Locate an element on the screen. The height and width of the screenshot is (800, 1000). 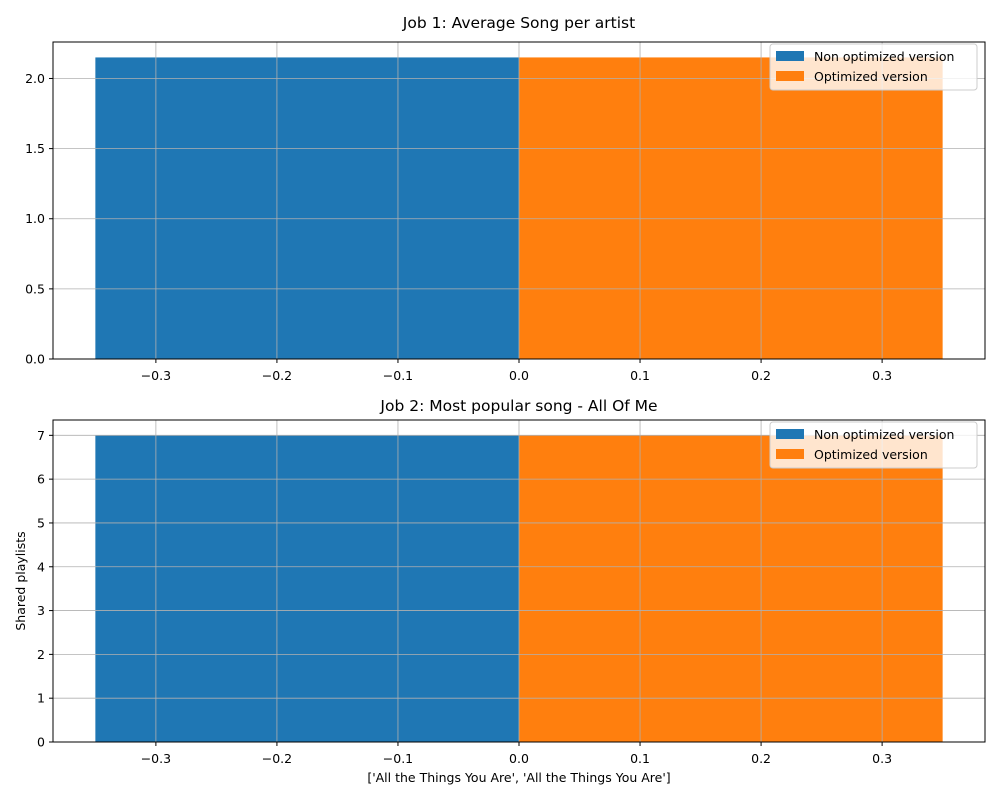
y-tick-label: 1.5 is located at coordinates (35, 148).